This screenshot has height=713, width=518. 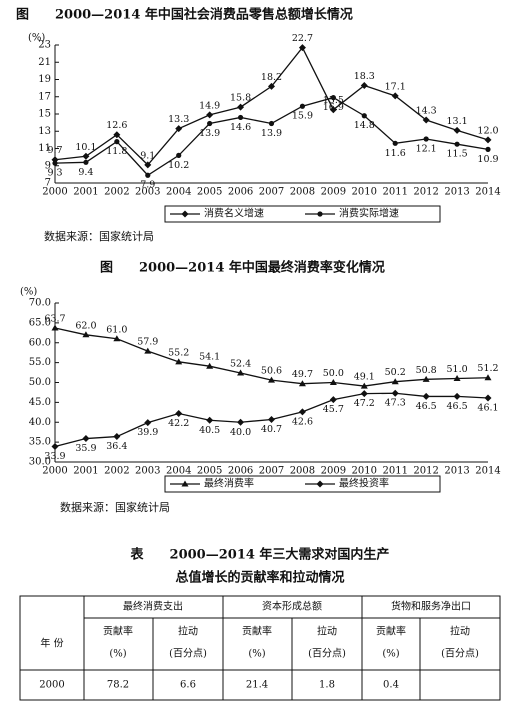 What do you see at coordinates (54, 150) in the screenshot?
I see `data-label: 9.7` at bounding box center [54, 150].